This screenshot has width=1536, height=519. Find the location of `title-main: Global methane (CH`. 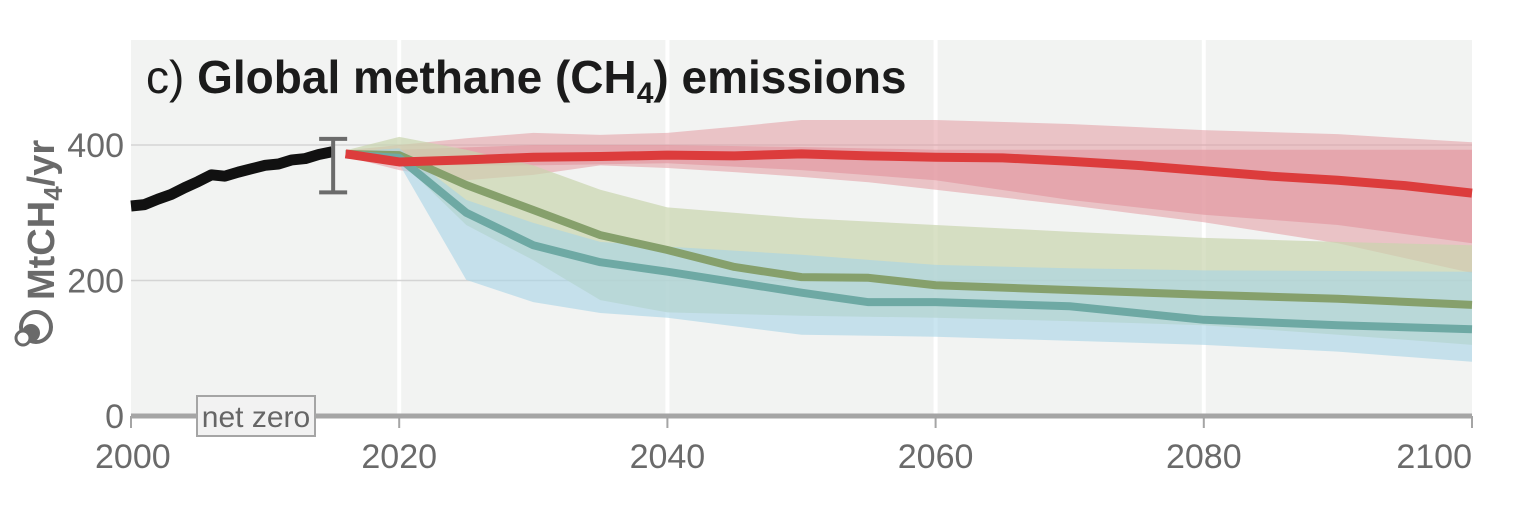

title-main: Global methane (CH is located at coordinates (417, 77).